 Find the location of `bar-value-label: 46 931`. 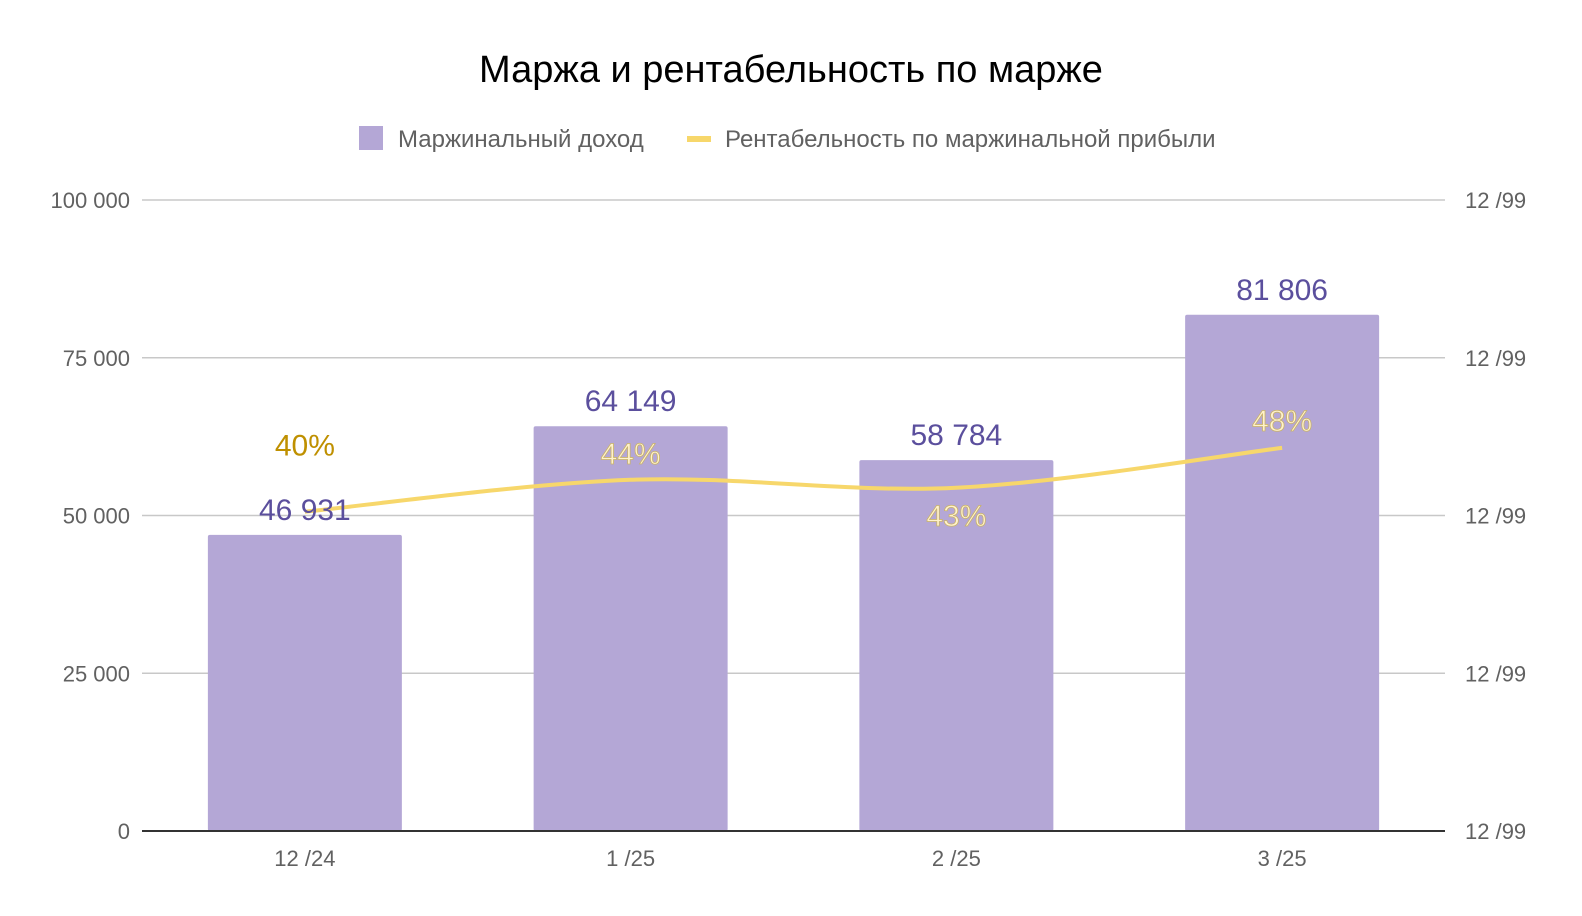

bar-value-label: 46 931 is located at coordinates (305, 510).